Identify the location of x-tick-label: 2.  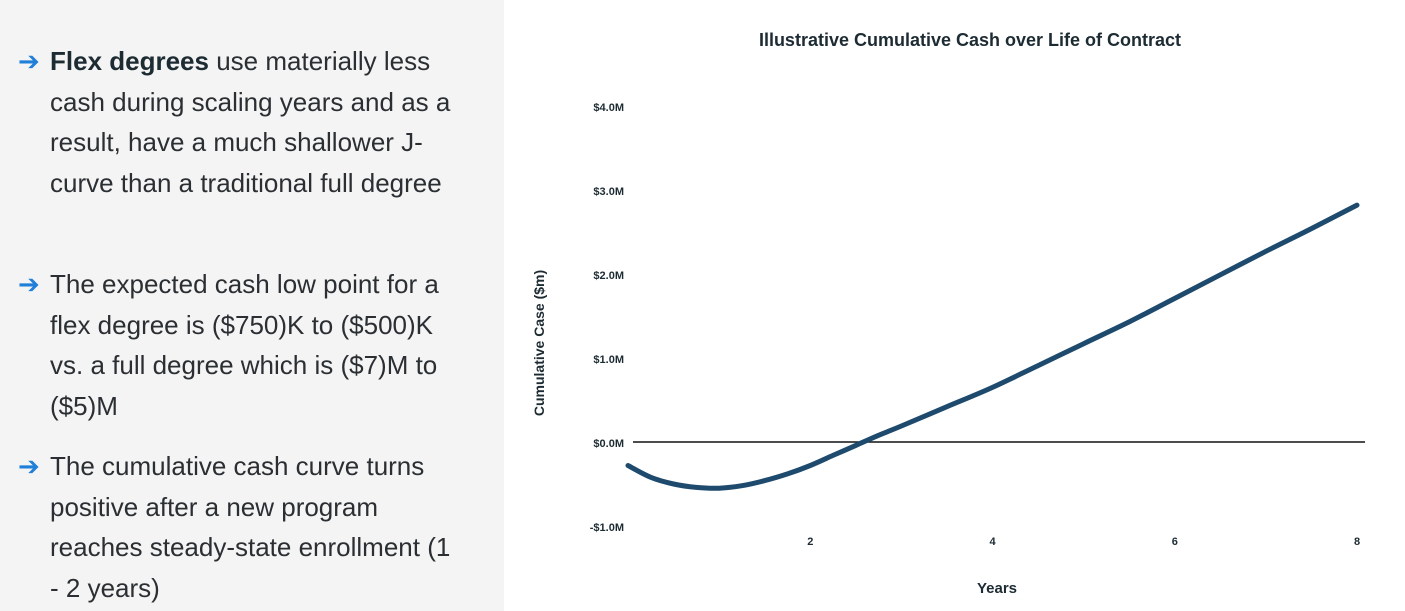
(810, 542).